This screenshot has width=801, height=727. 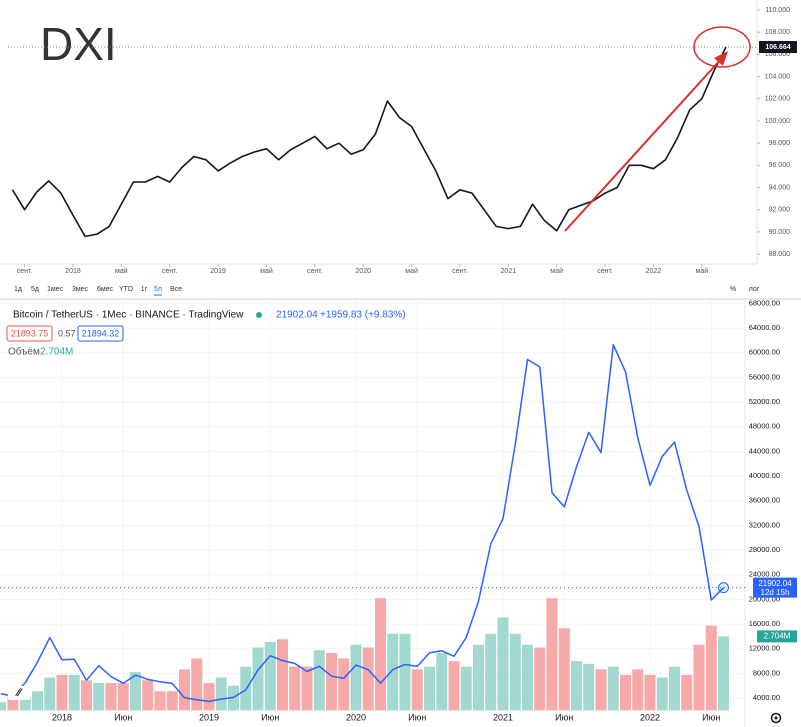 I want to click on y-tick-label: 88.000, so click(x=780, y=254).